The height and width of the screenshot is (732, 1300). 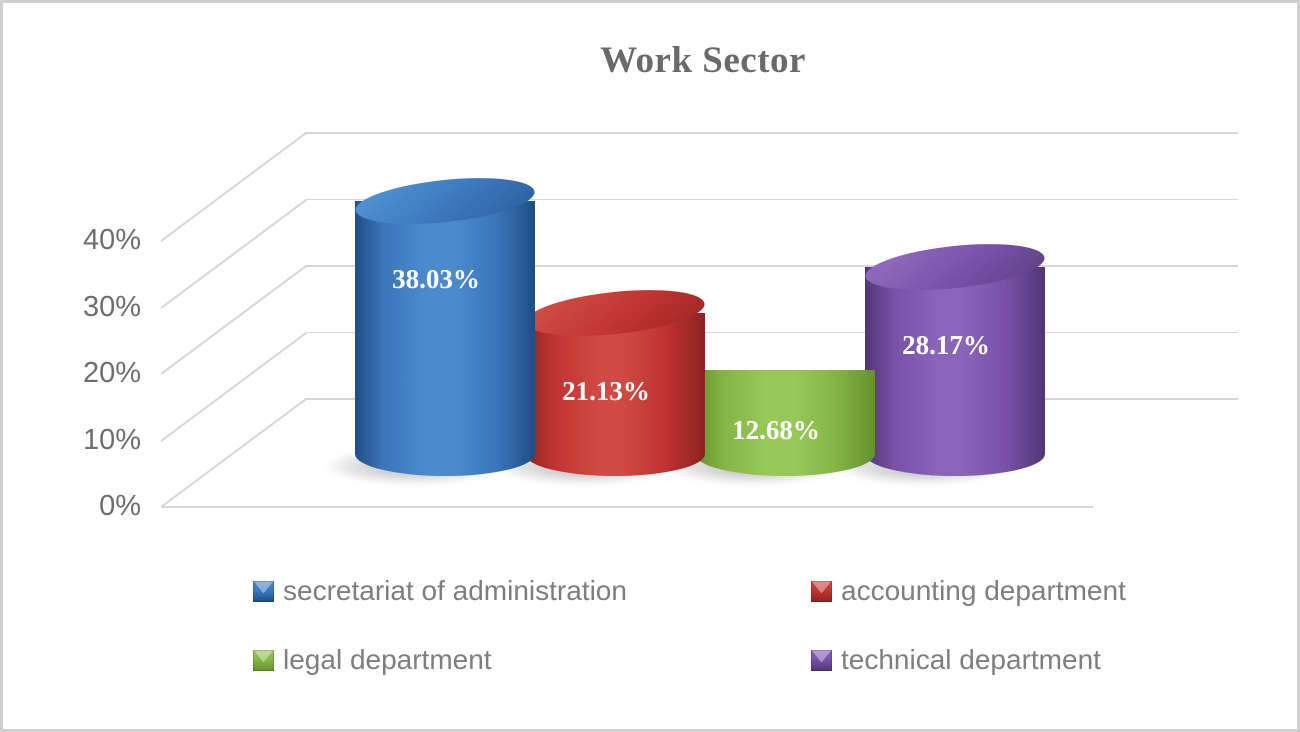 What do you see at coordinates (606, 391) in the screenshot?
I see `bar-data-label: 21.13%` at bounding box center [606, 391].